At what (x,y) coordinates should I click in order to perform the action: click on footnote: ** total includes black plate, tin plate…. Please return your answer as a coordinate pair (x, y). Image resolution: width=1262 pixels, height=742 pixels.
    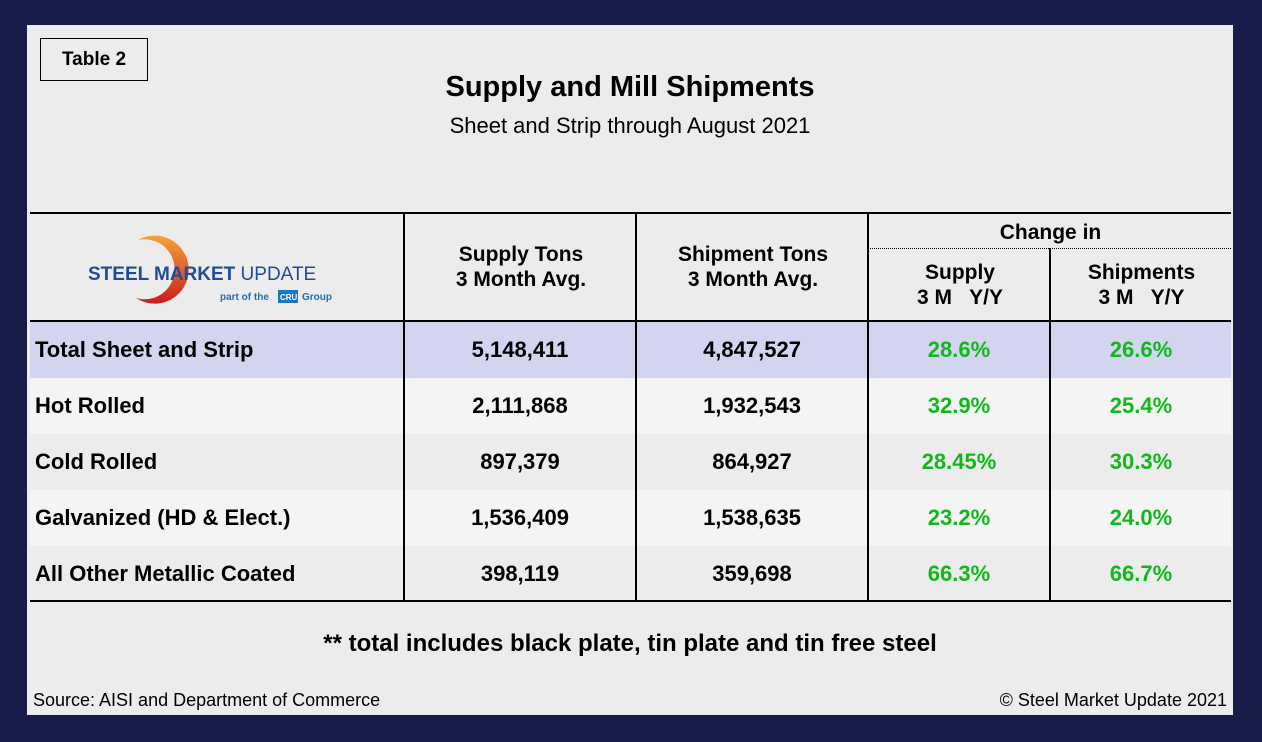
    Looking at the image, I should click on (630, 643).